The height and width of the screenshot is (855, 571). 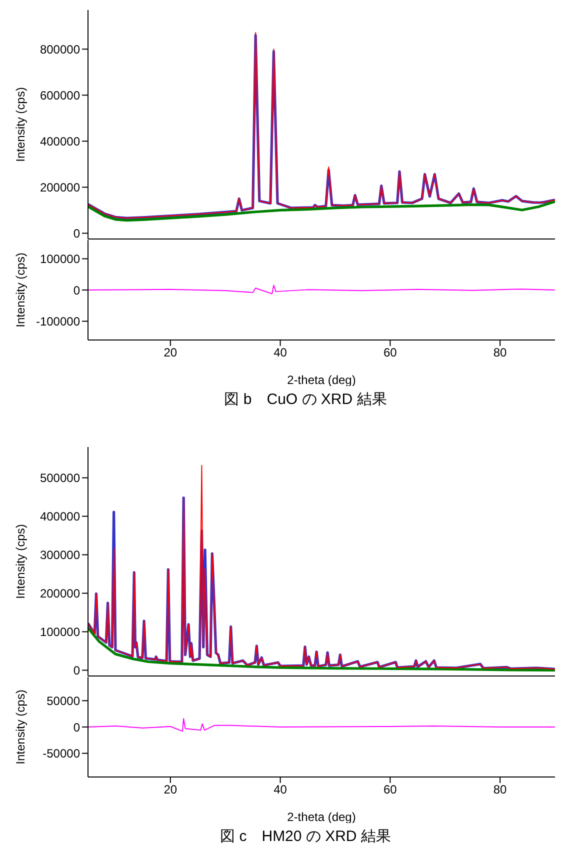 I want to click on y-tick-label: 50000, so click(x=63, y=701).